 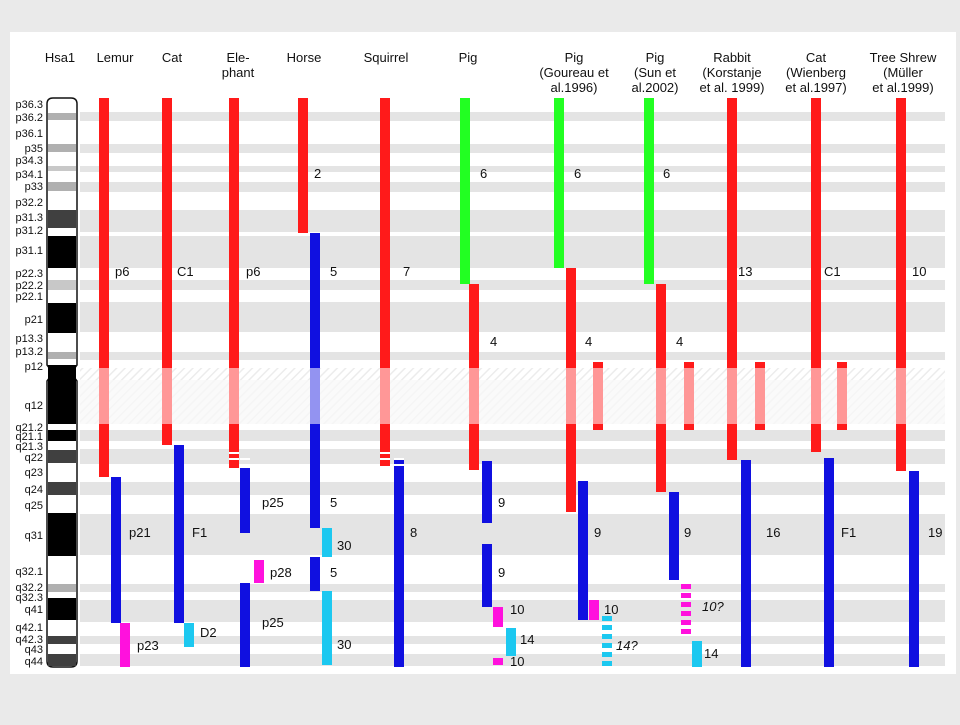 I want to click on segment-label-rabbit-korstanje: 16, so click(x=773, y=532).